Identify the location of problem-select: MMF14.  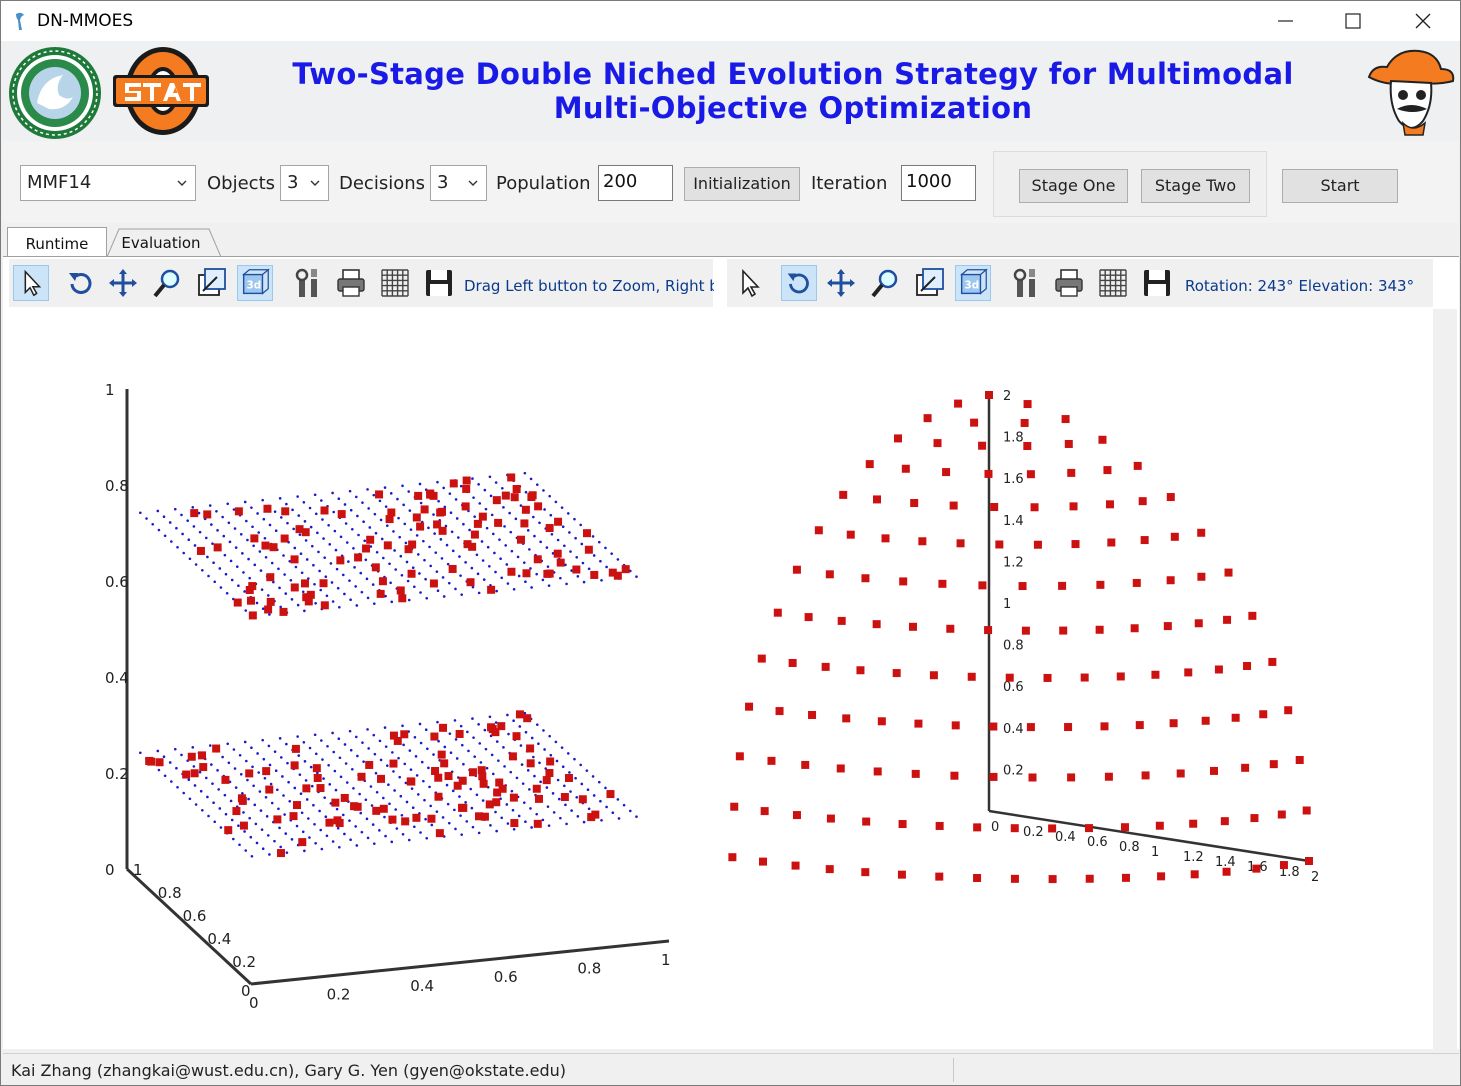
(108, 183).